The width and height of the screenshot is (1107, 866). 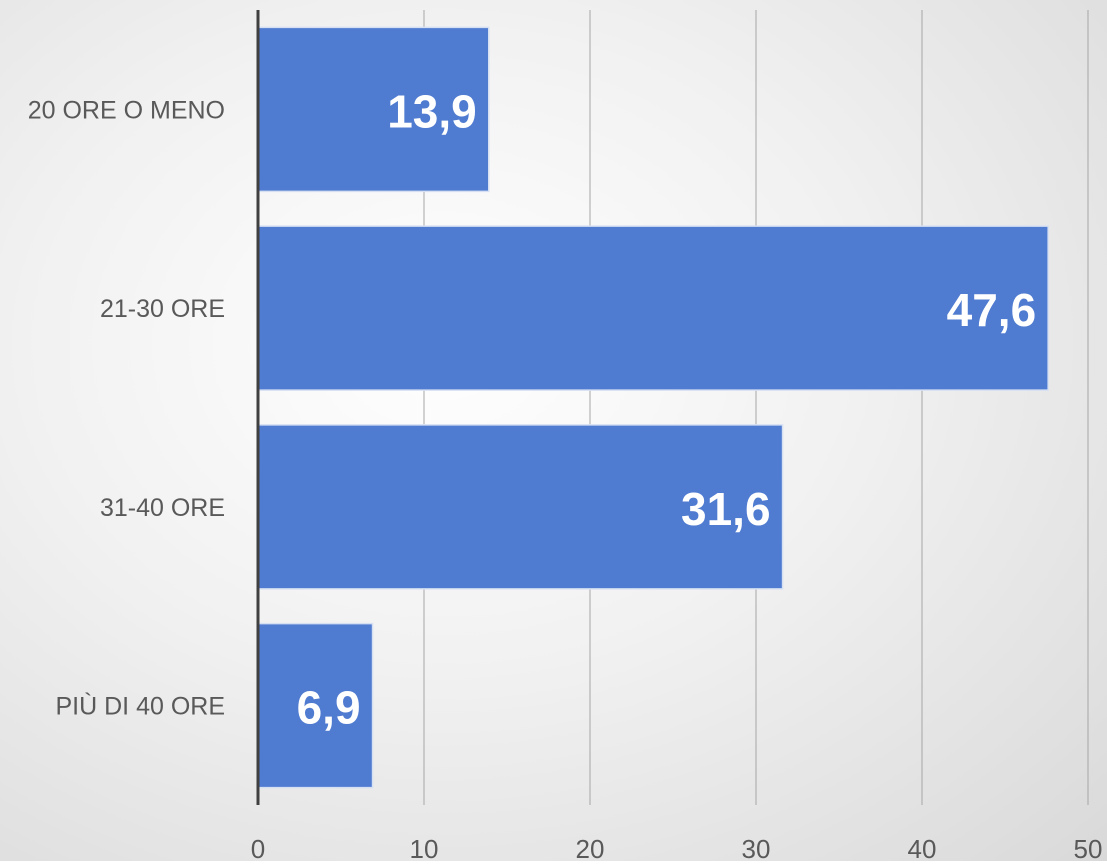 I want to click on category-label-0: 20 ORE O MENO, so click(x=126, y=110).